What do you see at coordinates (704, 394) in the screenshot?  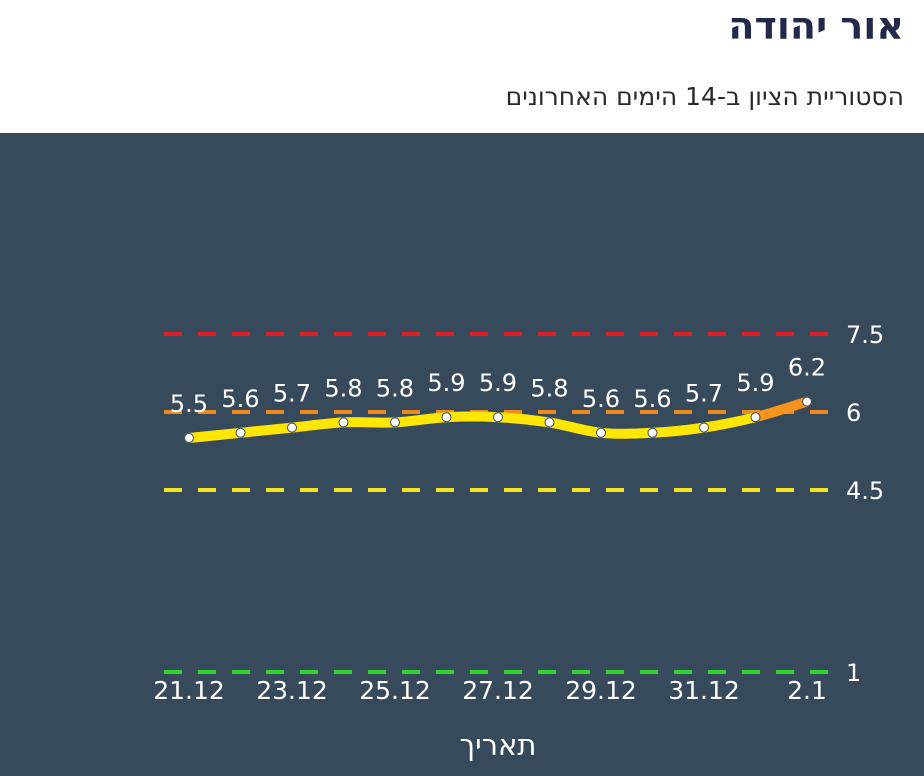 I see `data-label-10: 5.7` at bounding box center [704, 394].